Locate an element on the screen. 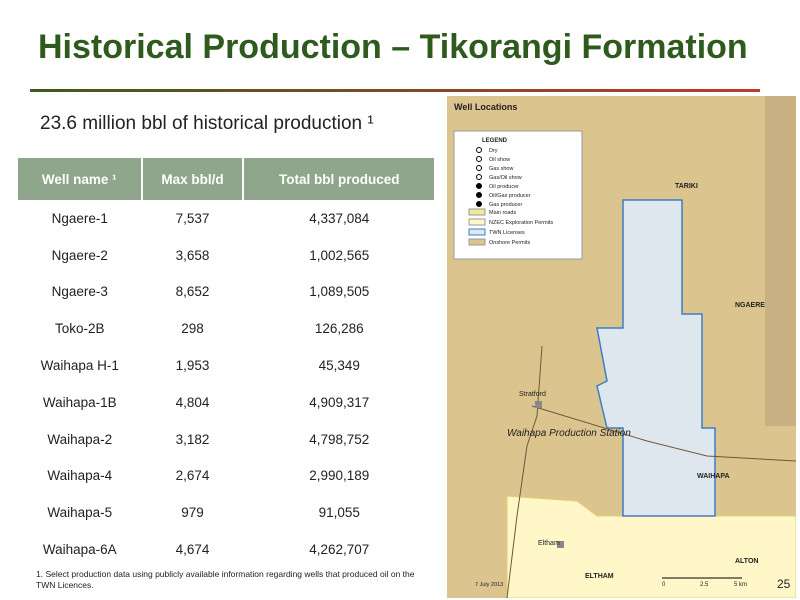  table-cell: Waihapa-2 is located at coordinates (80, 439).